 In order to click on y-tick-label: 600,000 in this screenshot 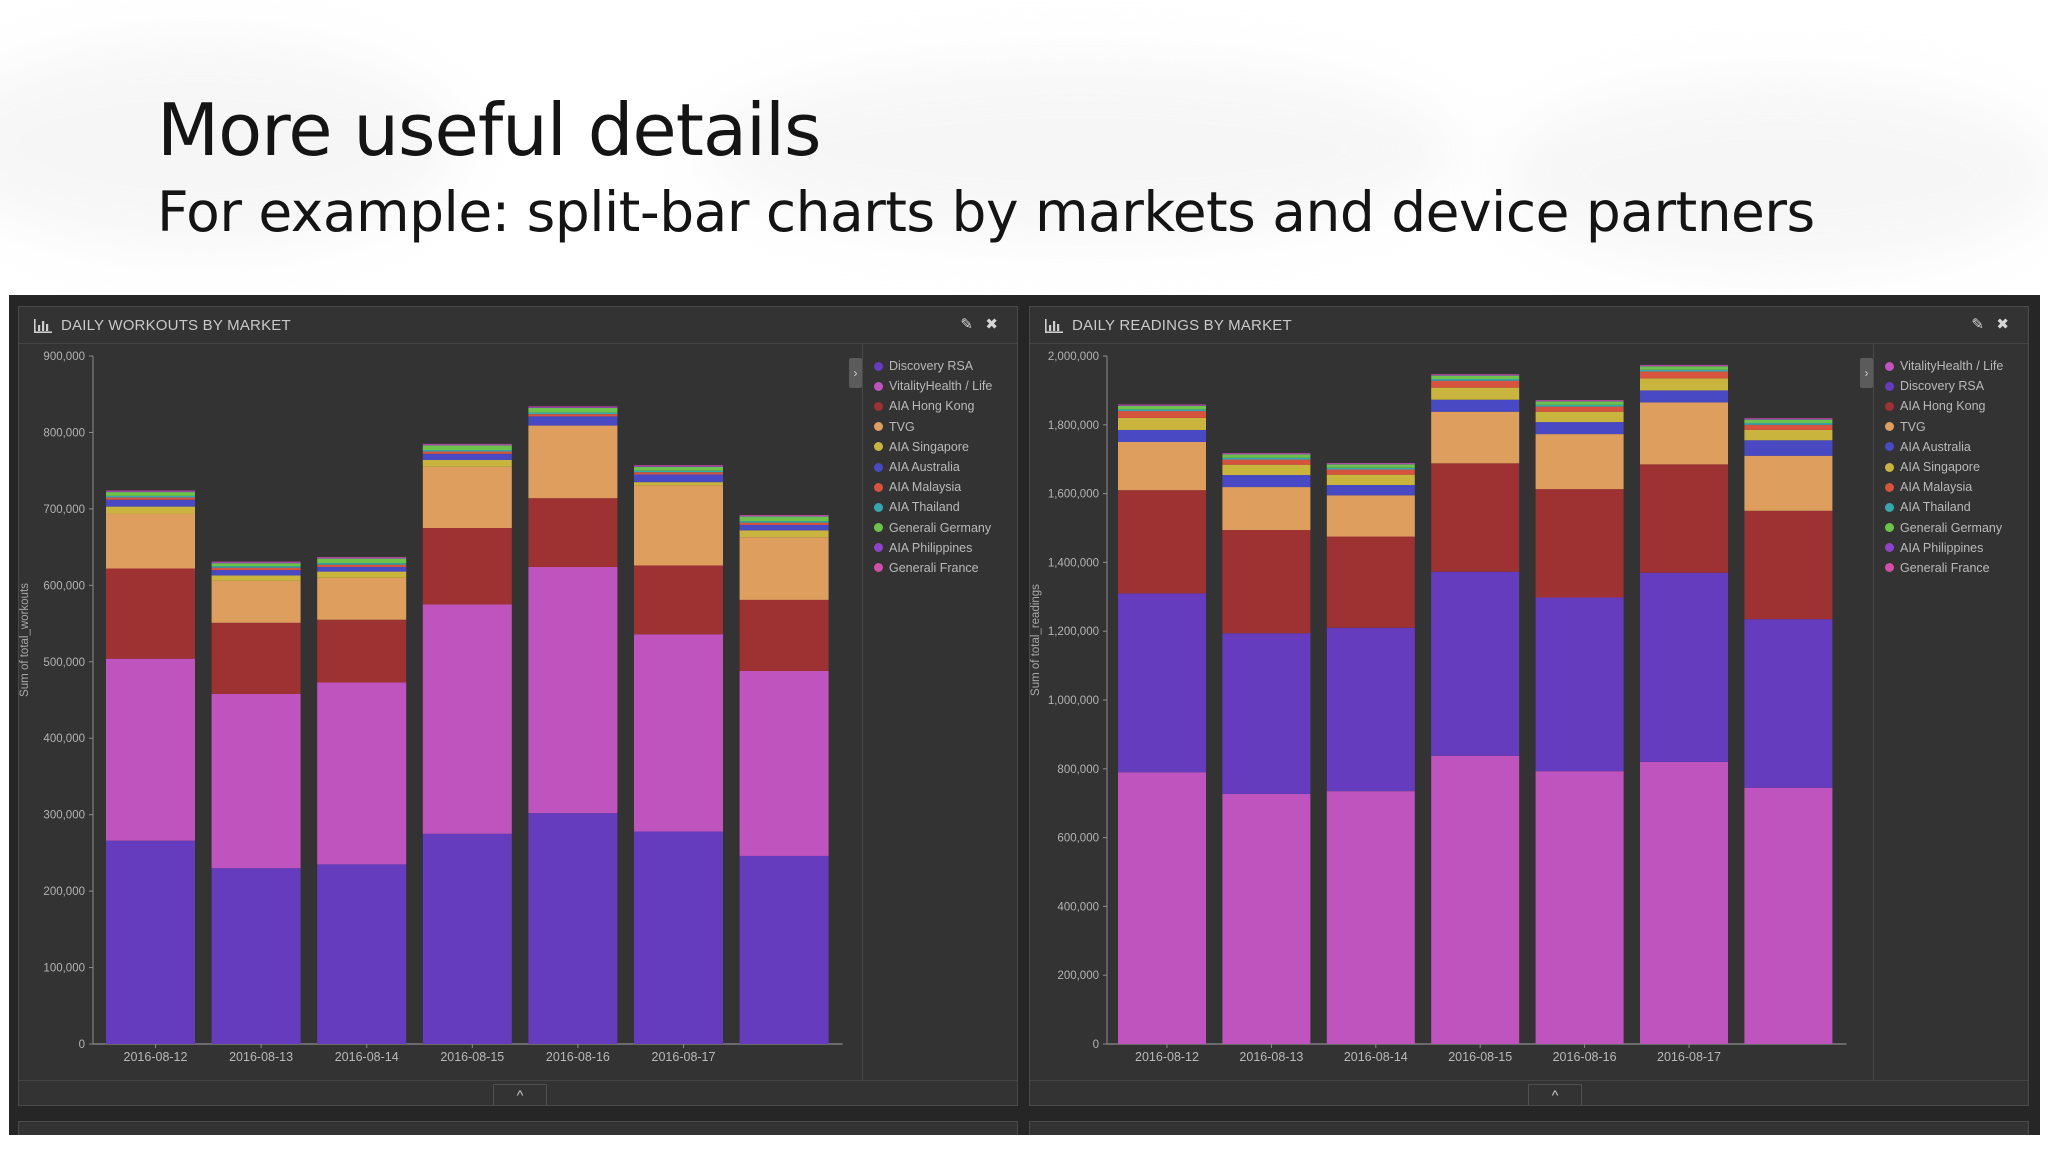, I will do `click(64, 586)`.